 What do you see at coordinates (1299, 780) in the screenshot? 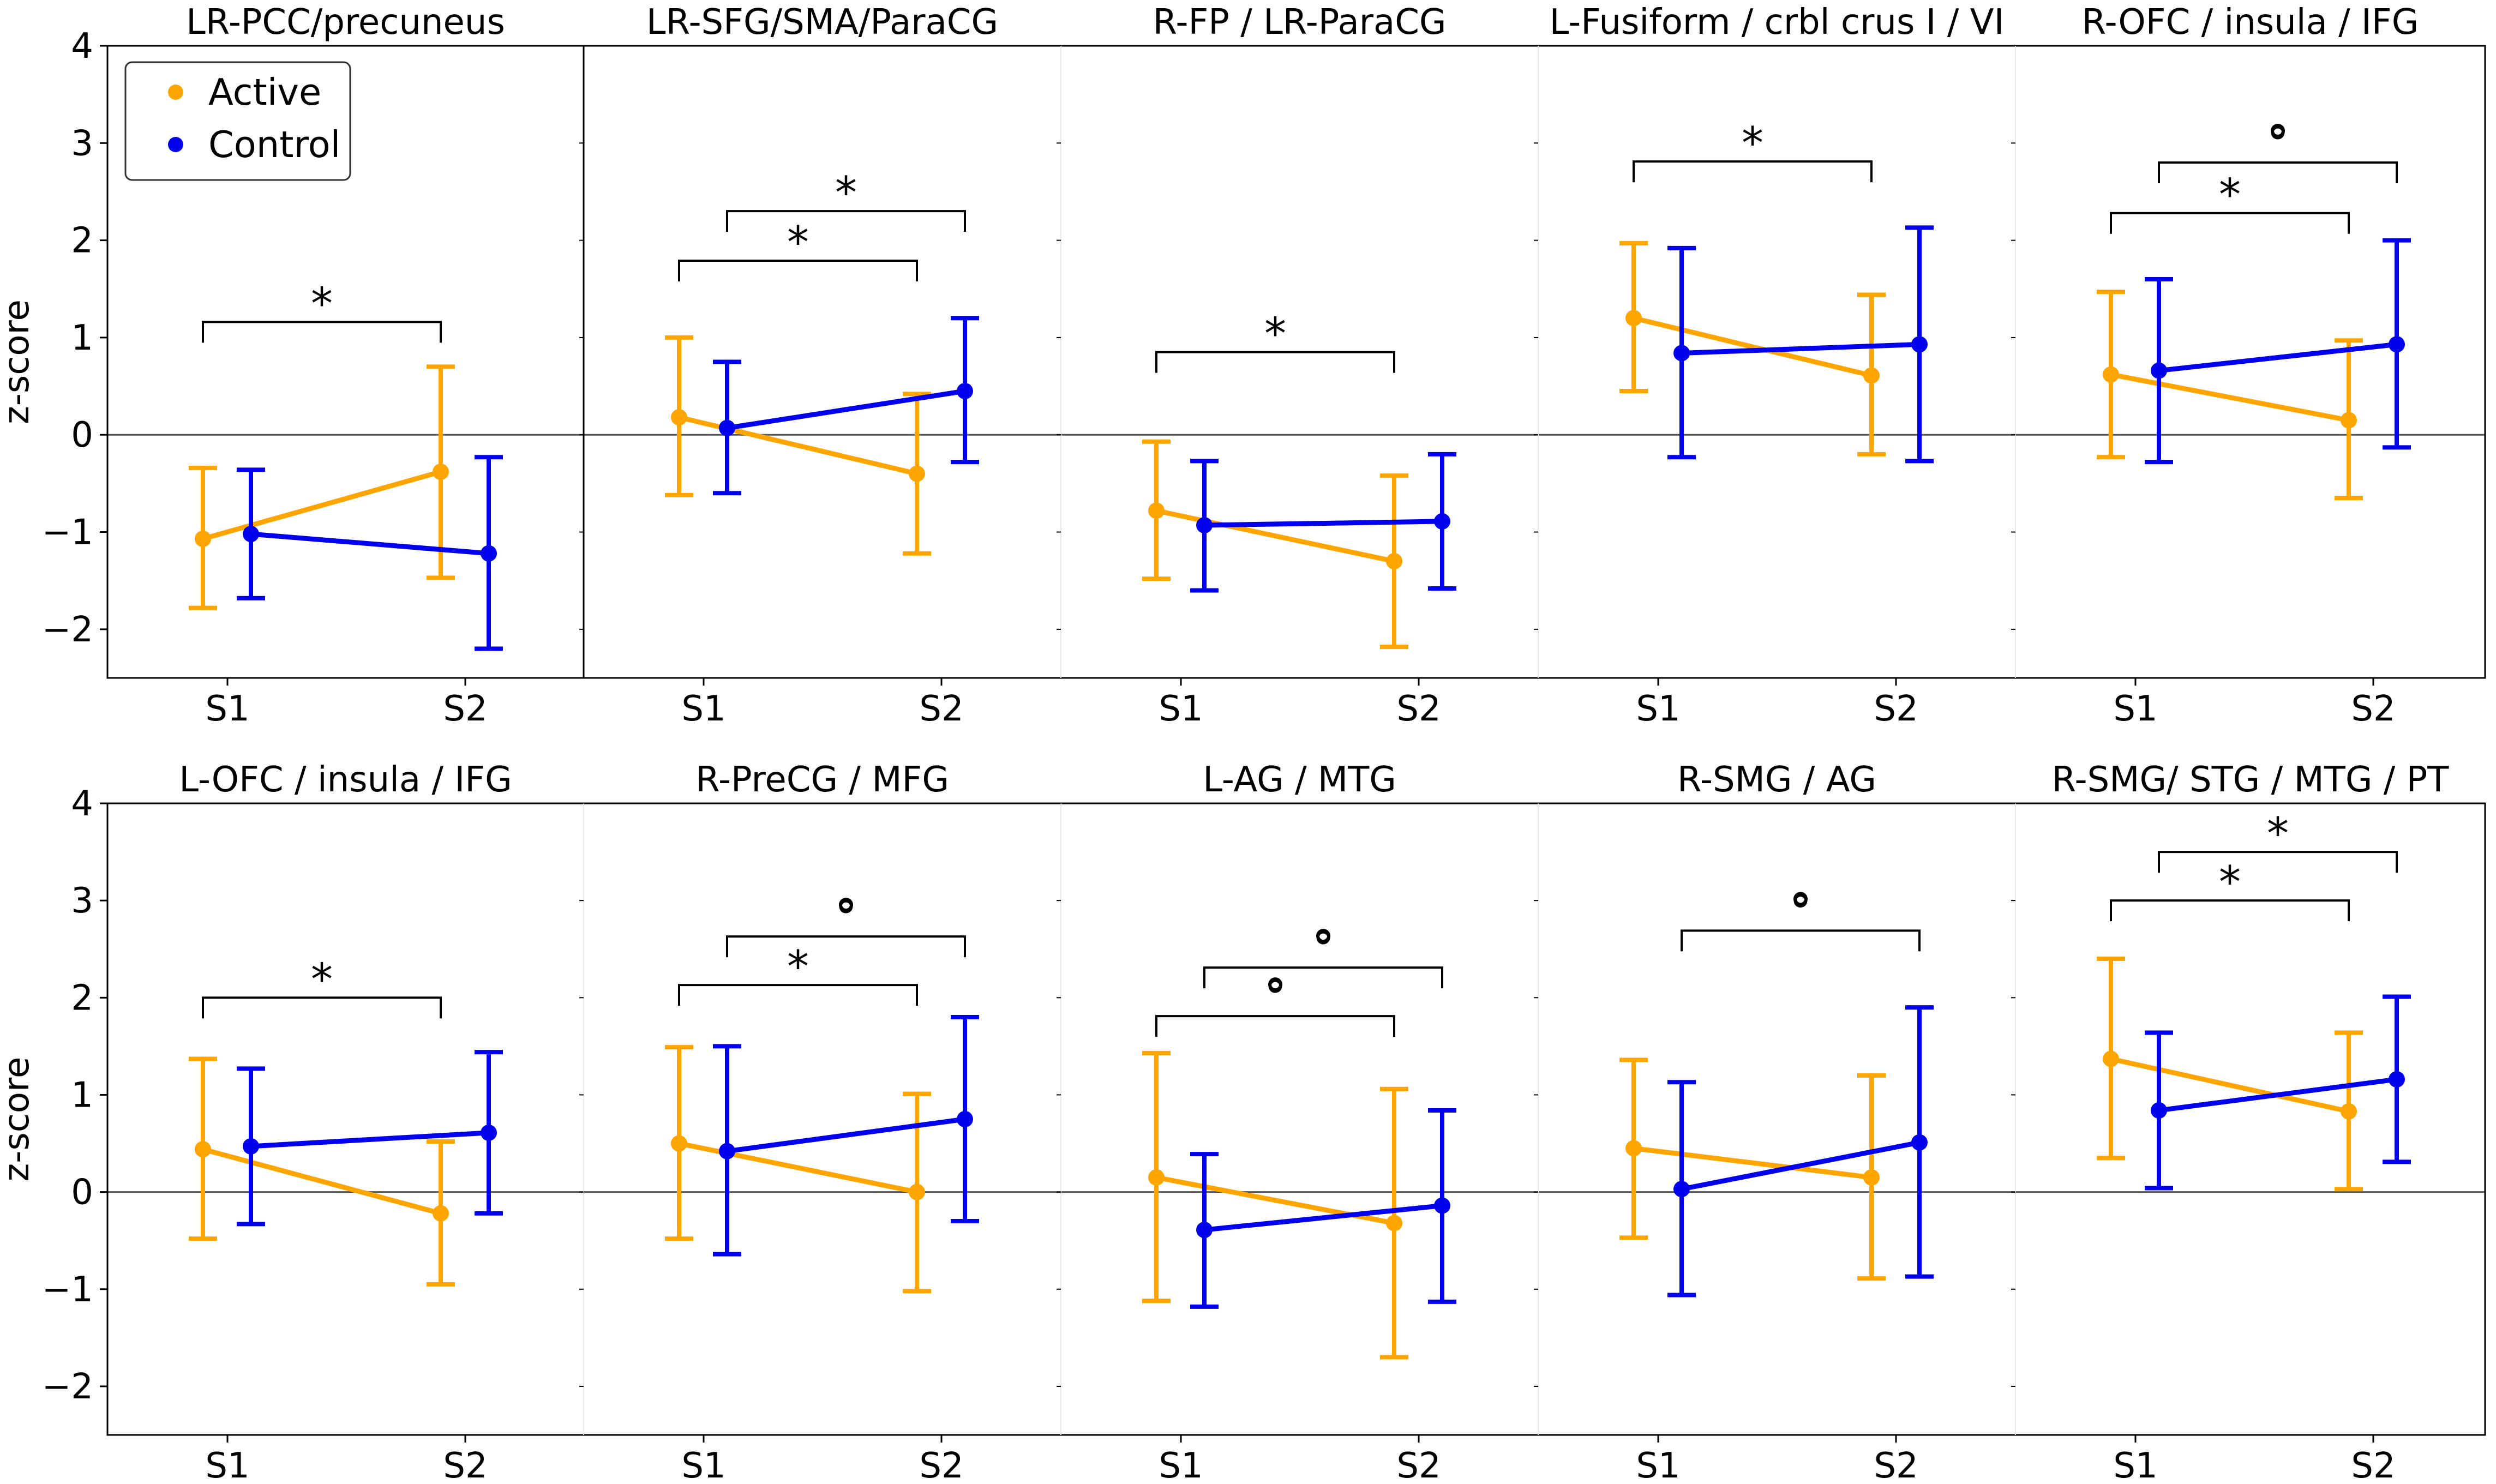
I see `panel-title: L-AG / MTG` at bounding box center [1299, 780].